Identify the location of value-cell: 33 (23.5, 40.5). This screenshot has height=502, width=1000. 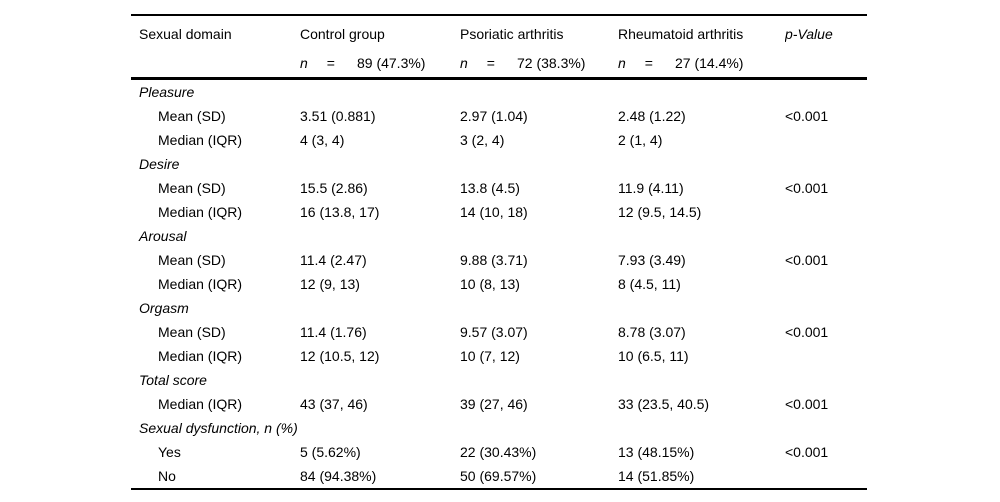
(664, 404).